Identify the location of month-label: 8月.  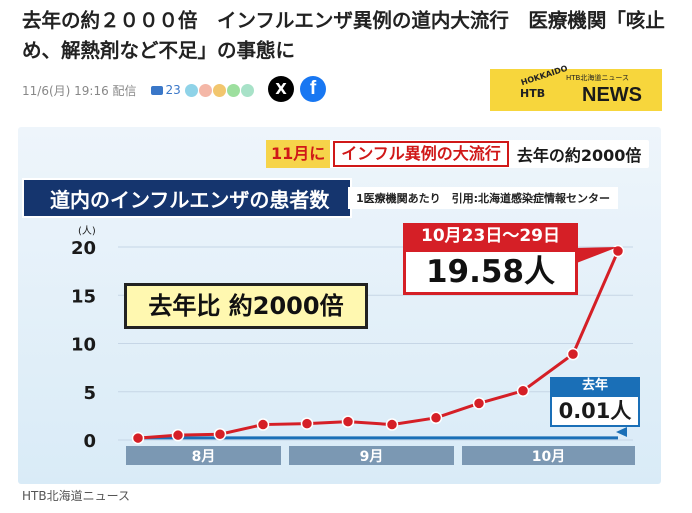
(204, 457).